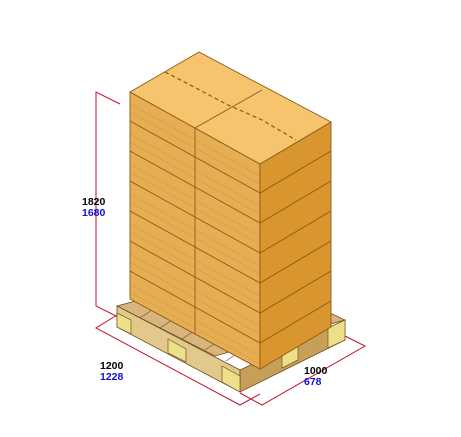 This screenshot has height=437, width=461. What do you see at coordinates (94, 202) in the screenshot?
I see `height-outer-label: 1820` at bounding box center [94, 202].